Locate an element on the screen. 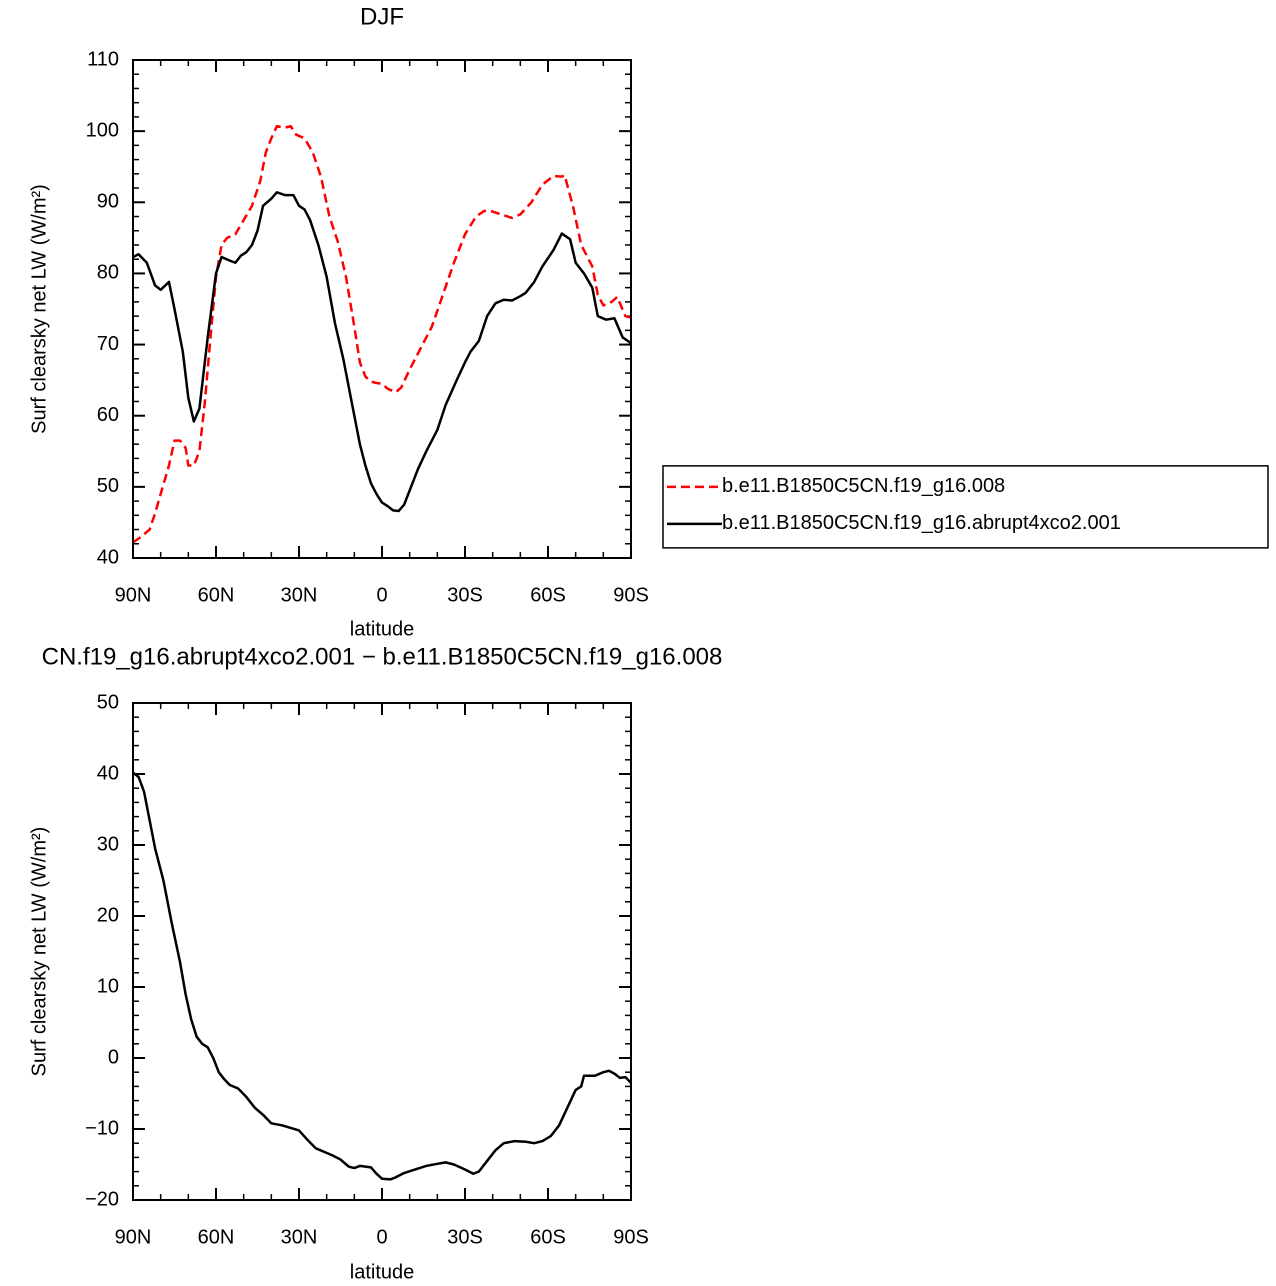 The image size is (1276, 1286). chart-title: DJF is located at coordinates (382, 16).